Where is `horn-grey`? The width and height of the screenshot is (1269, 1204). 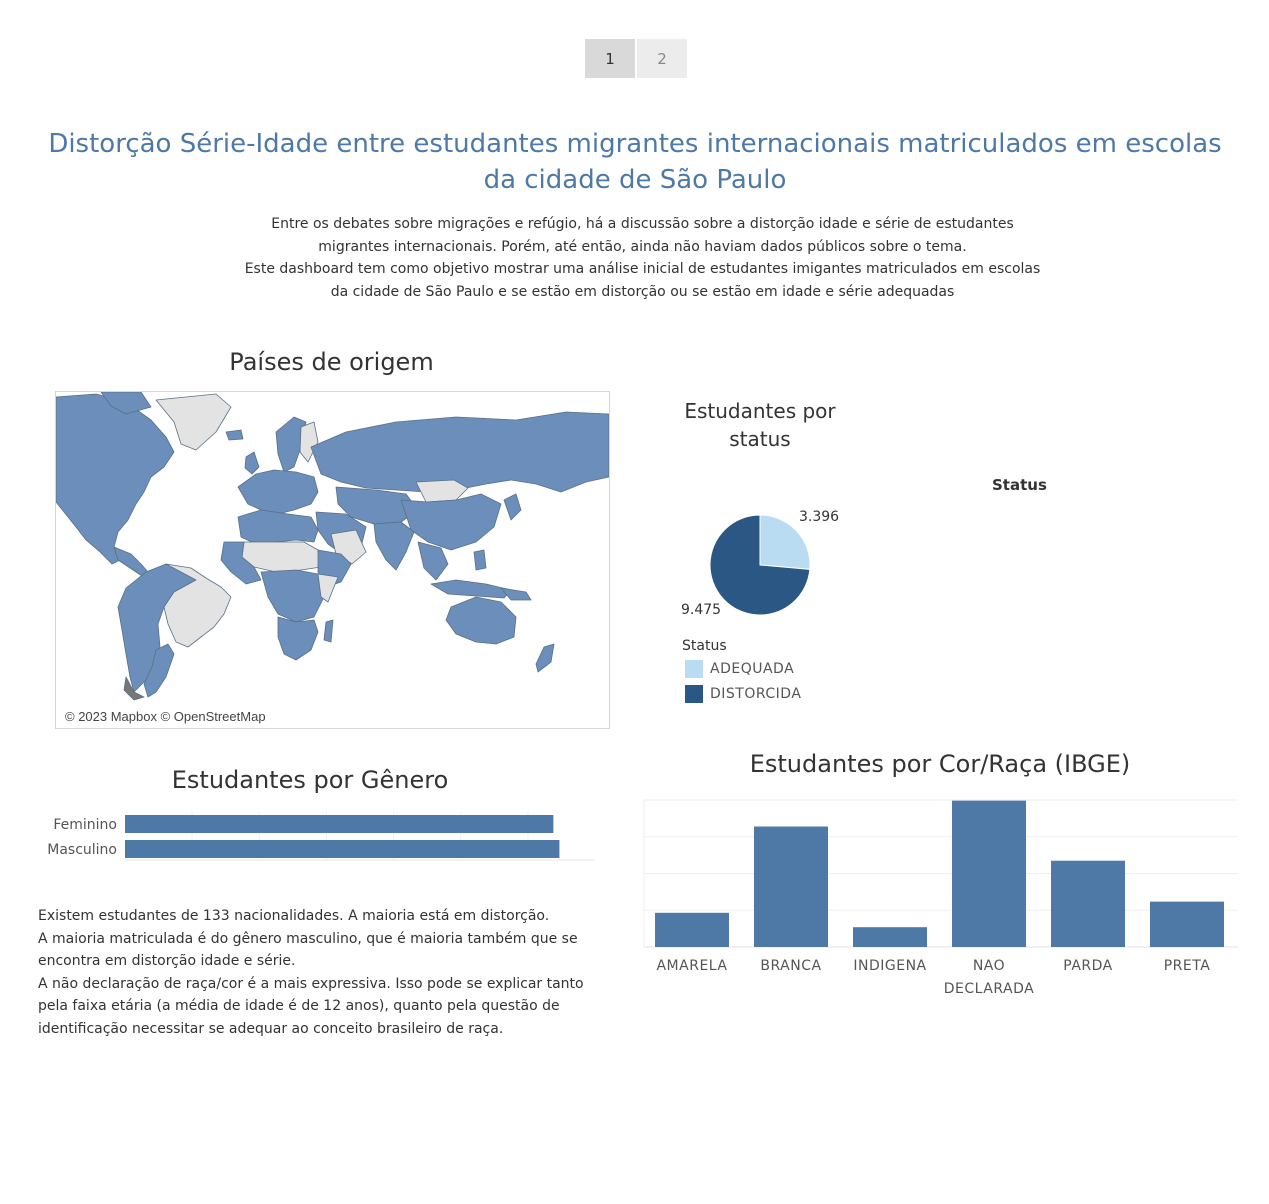 horn-grey is located at coordinates (328, 588).